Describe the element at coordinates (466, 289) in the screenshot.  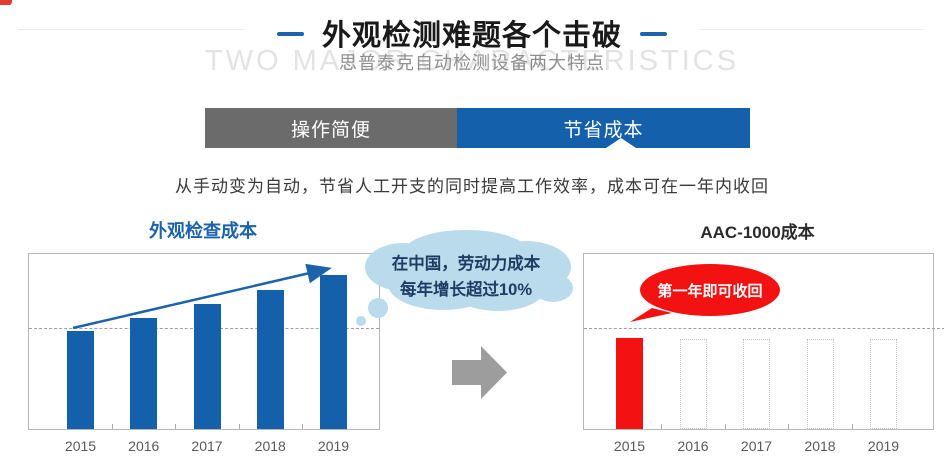
I see `cloud-text-line2: 每年增长超过10%` at that location.